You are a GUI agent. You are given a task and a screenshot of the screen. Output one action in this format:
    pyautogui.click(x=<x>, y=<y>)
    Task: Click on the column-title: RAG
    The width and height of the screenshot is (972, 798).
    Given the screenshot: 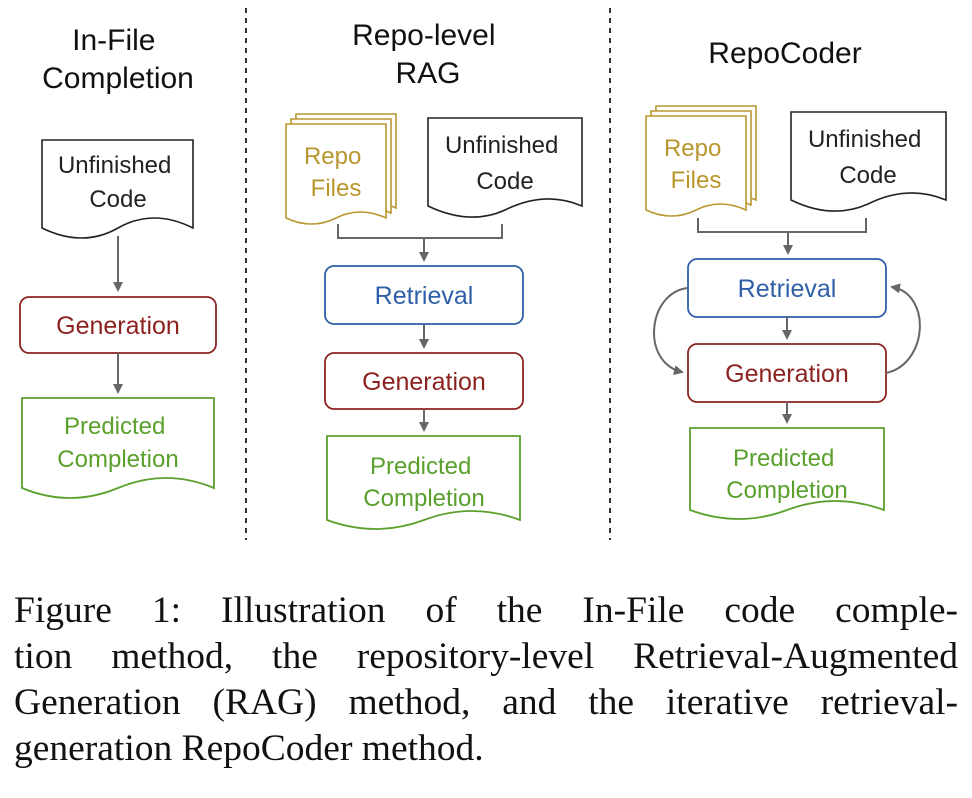 What is the action you would take?
    pyautogui.click(x=427, y=73)
    